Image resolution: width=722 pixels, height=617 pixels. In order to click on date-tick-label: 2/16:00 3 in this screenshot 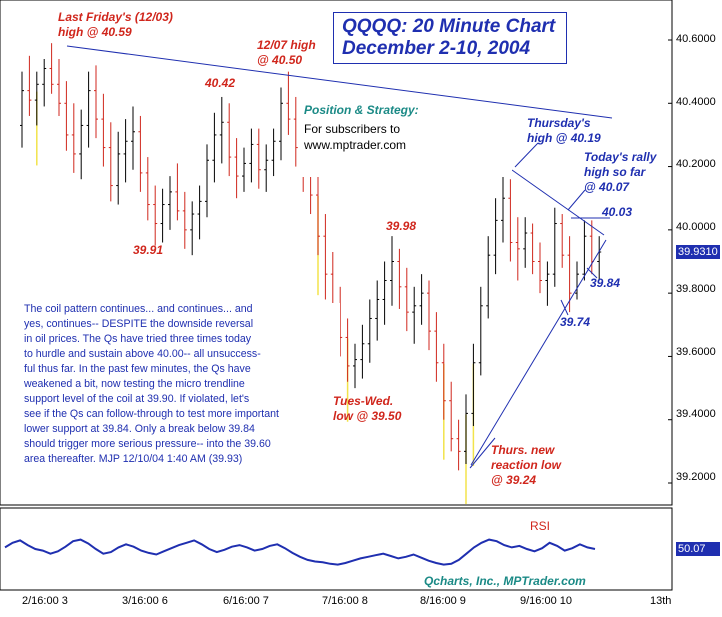, I will do `click(45, 601)`.